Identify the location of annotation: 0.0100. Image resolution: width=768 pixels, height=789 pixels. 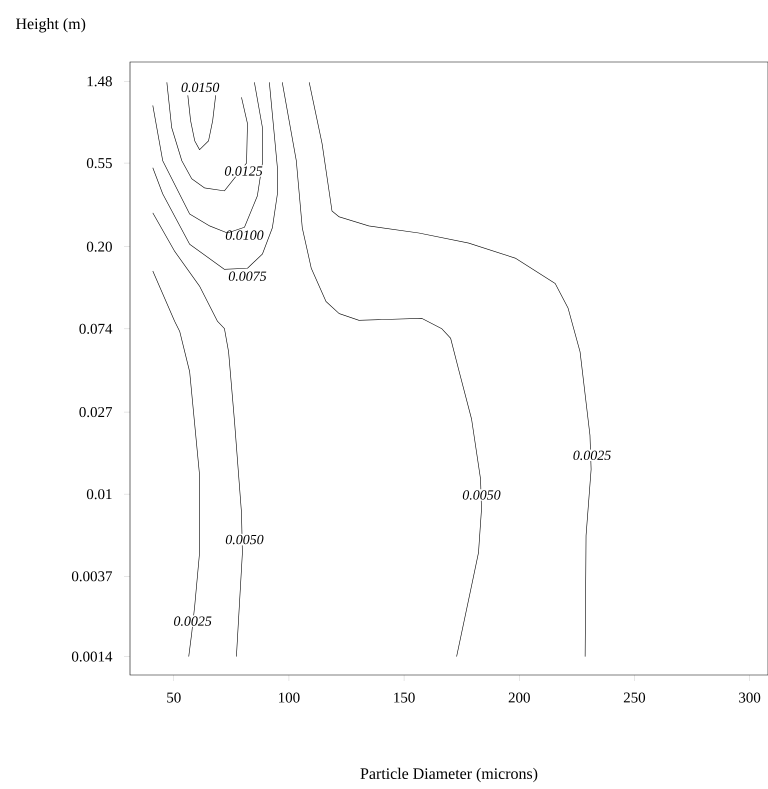
(245, 235).